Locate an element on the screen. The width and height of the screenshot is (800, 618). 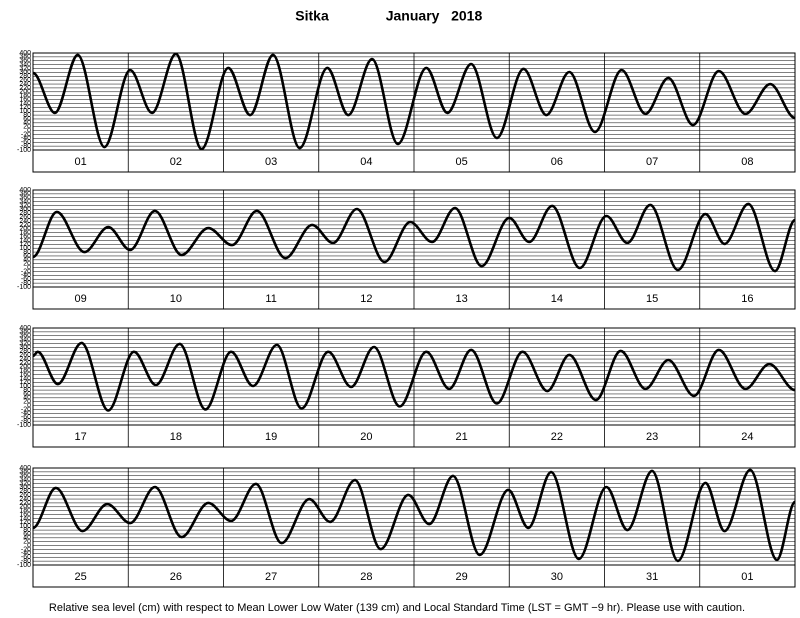
day-label: 06 is located at coordinates (557, 162).